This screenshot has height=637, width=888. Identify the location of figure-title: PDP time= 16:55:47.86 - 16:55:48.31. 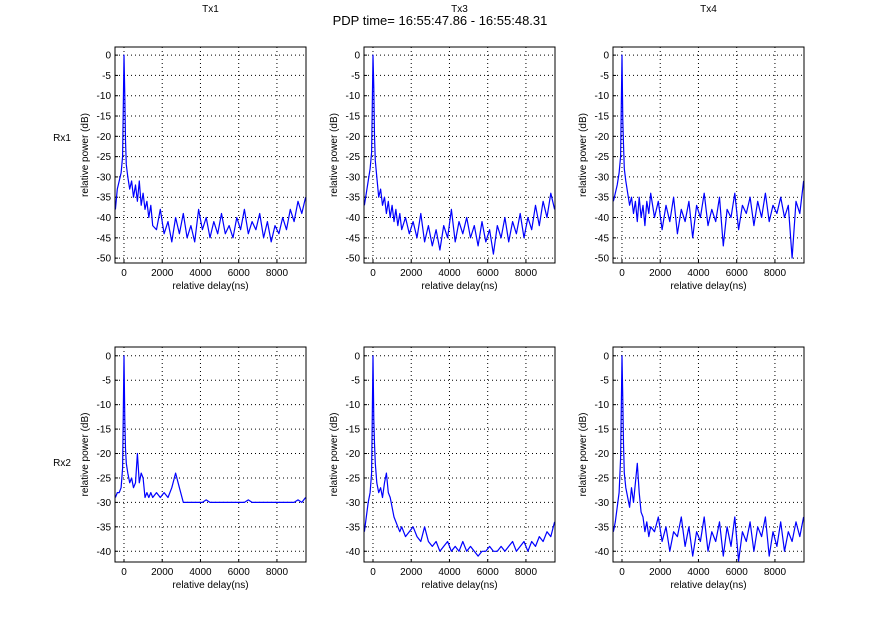
(440, 20).